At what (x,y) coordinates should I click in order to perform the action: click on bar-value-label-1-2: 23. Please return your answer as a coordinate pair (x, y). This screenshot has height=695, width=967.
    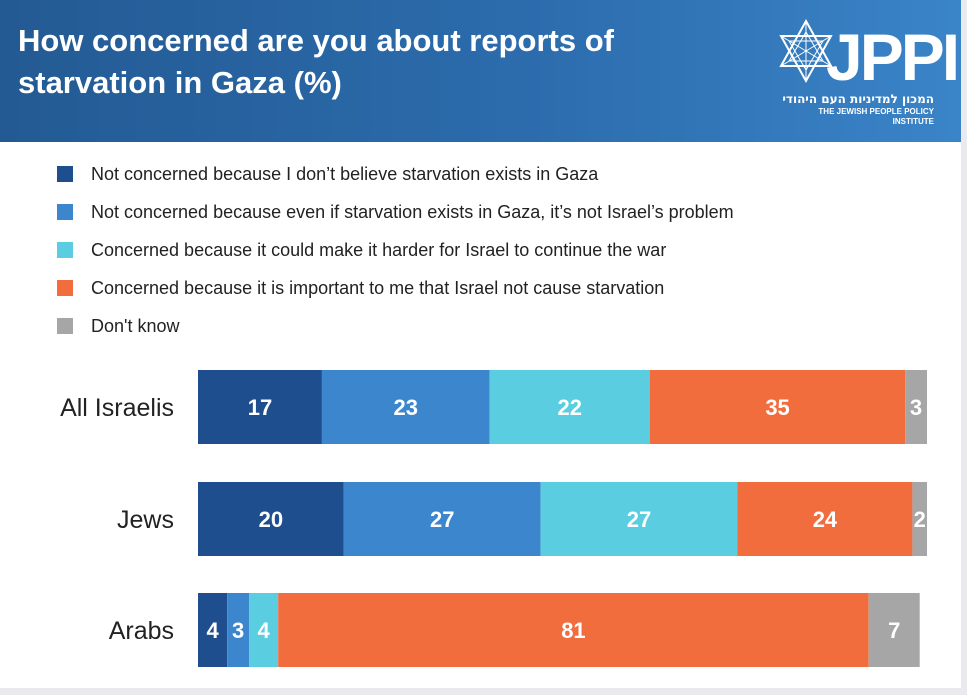
    Looking at the image, I should click on (406, 407).